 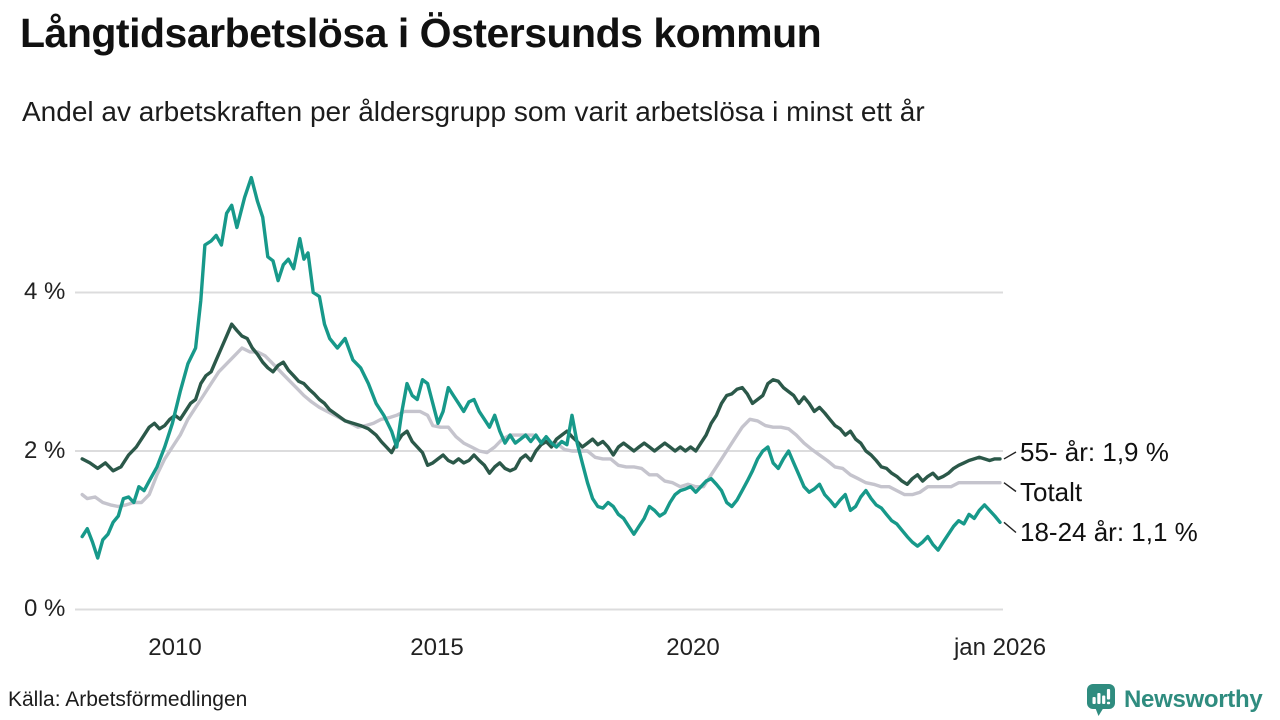 I want to click on series-label-totalt: Totalt, so click(x=1051, y=492).